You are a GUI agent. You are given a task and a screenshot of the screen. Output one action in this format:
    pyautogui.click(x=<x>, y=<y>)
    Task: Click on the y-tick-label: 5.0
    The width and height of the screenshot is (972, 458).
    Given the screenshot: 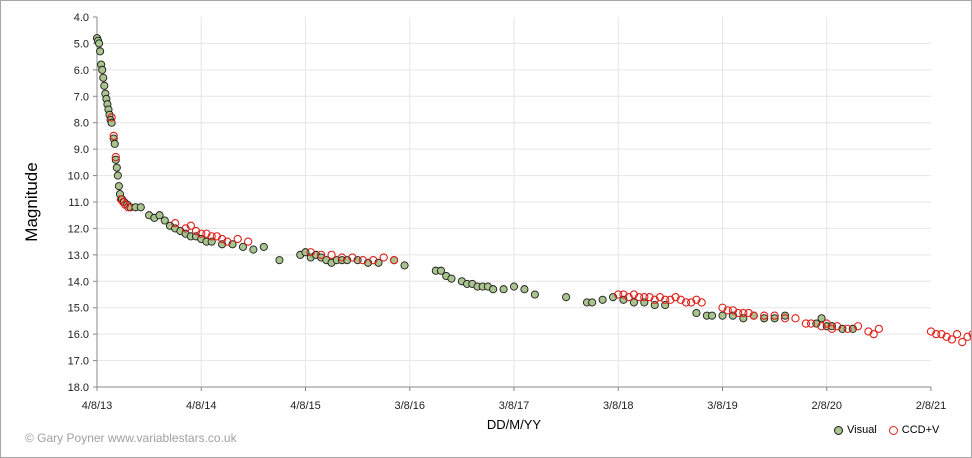 What is the action you would take?
    pyautogui.click(x=81, y=44)
    